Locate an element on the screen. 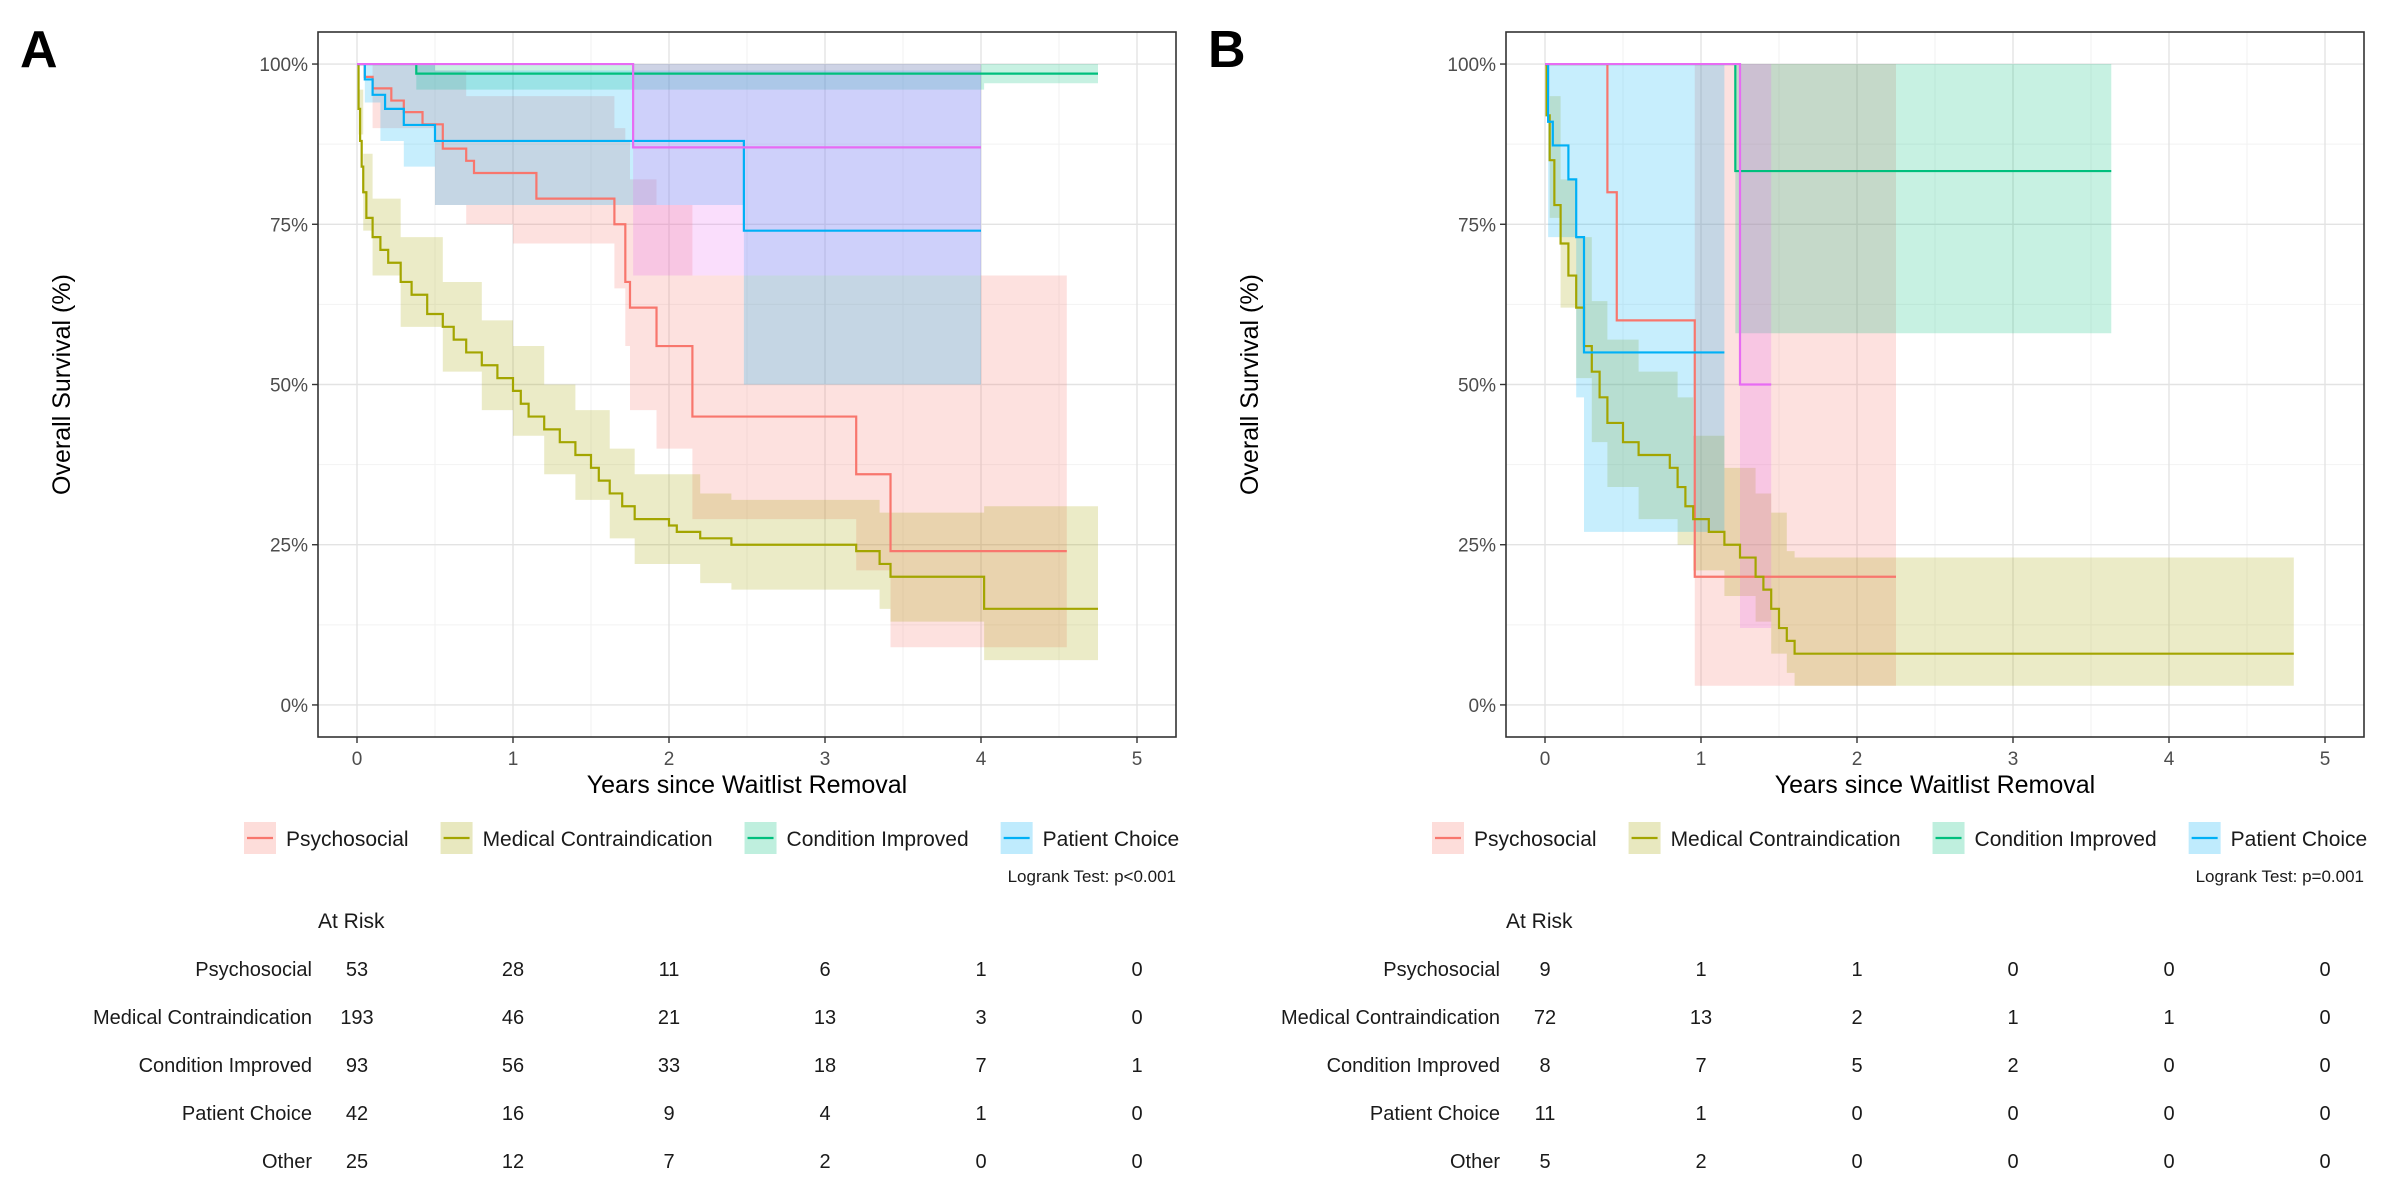 The width and height of the screenshot is (2400, 1200). y-tick-label: 100% is located at coordinates (283, 65).